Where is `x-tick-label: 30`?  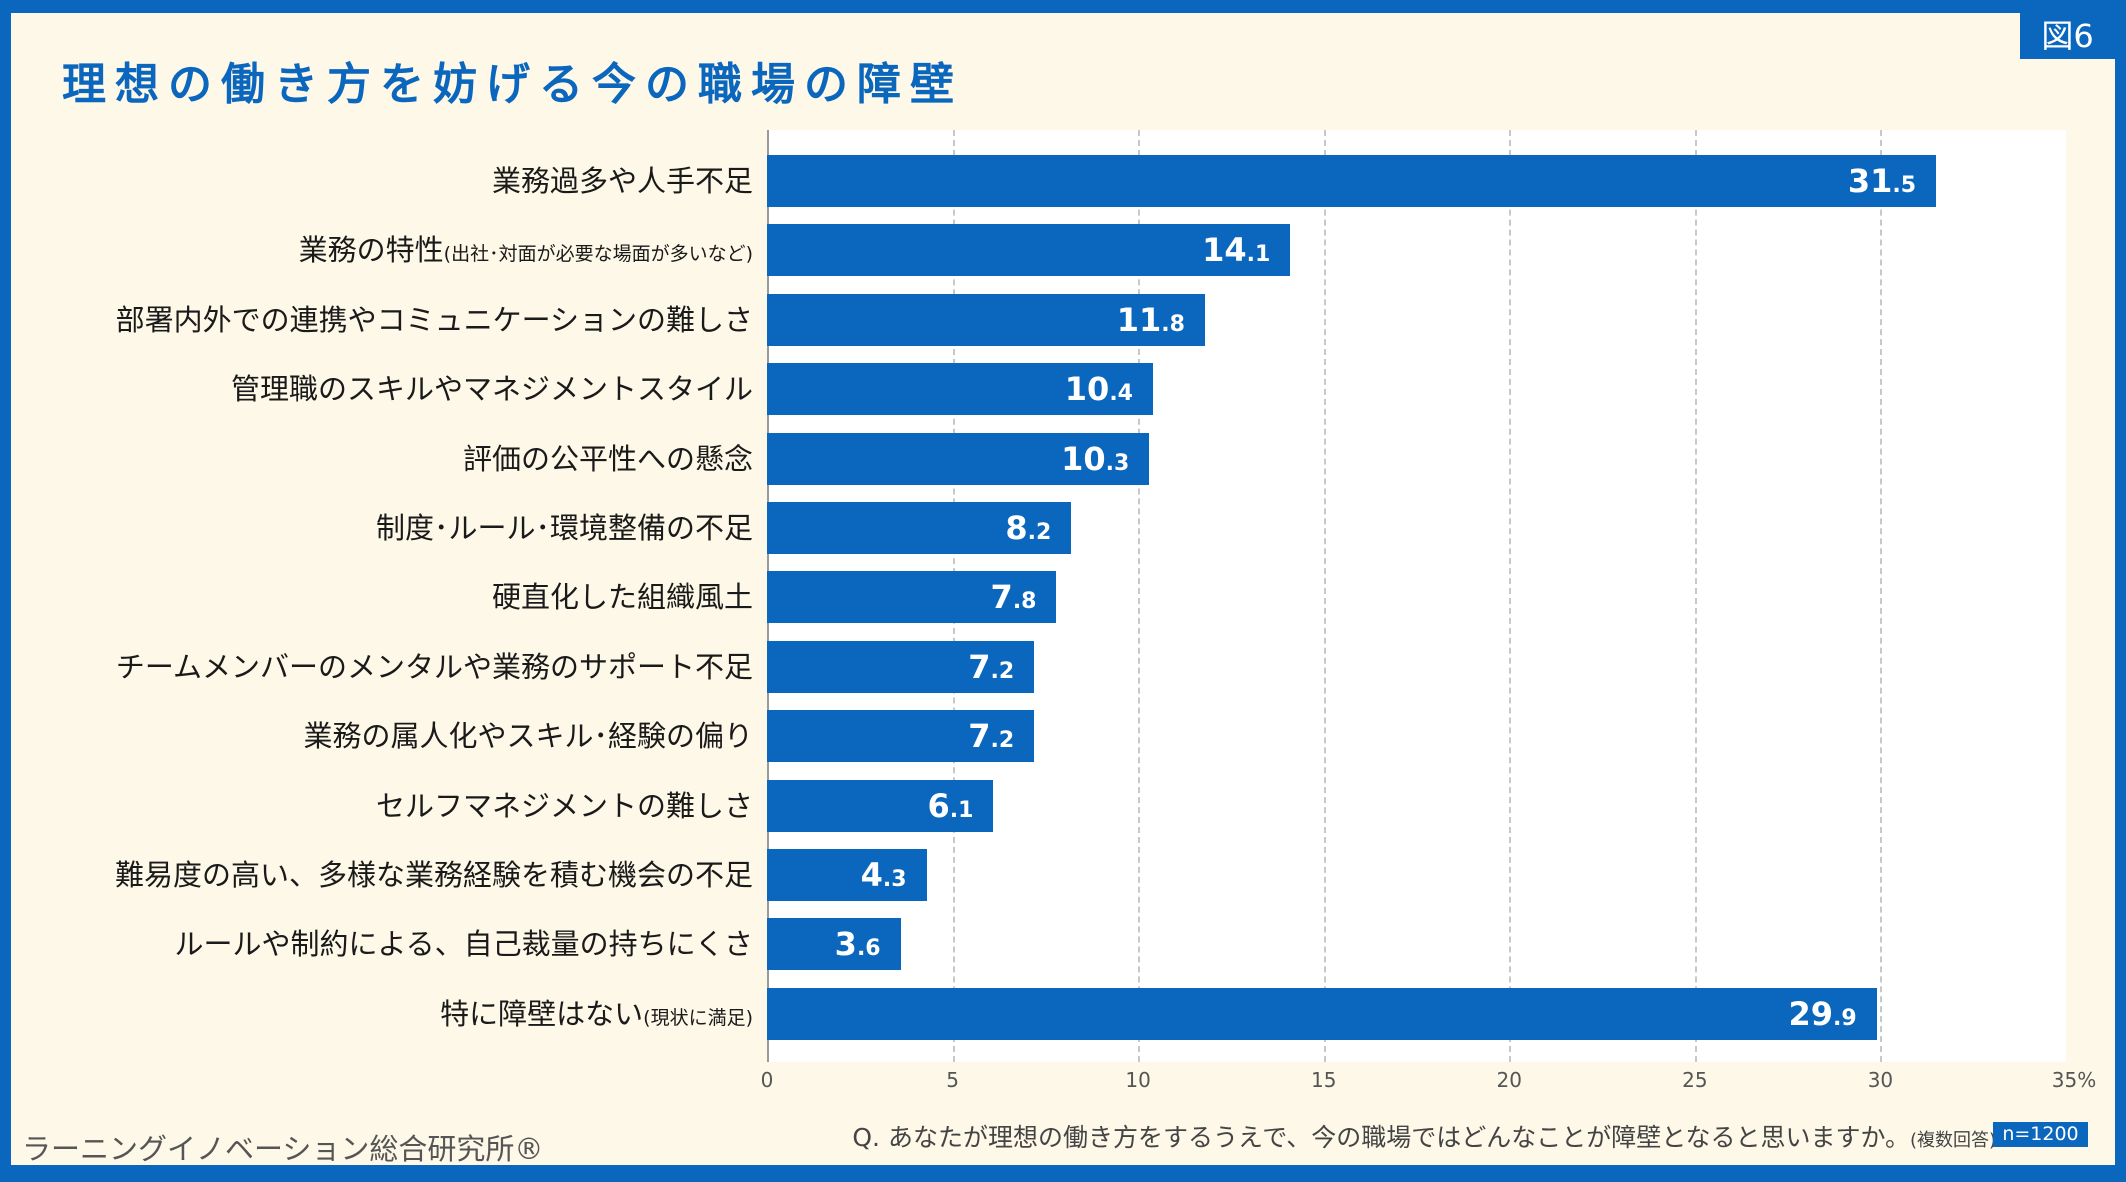
x-tick-label: 30 is located at coordinates (1880, 1080).